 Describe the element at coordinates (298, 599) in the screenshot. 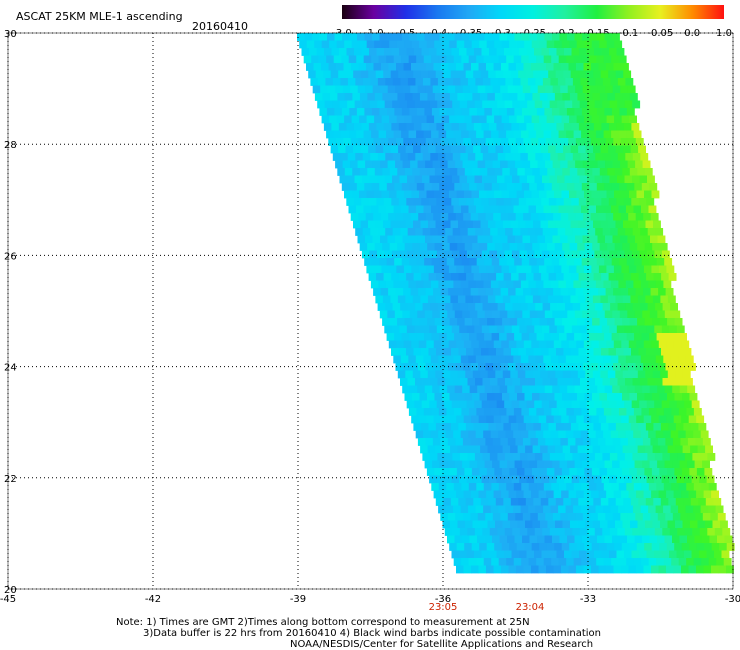

I see `lon-tick-label: -39` at that location.